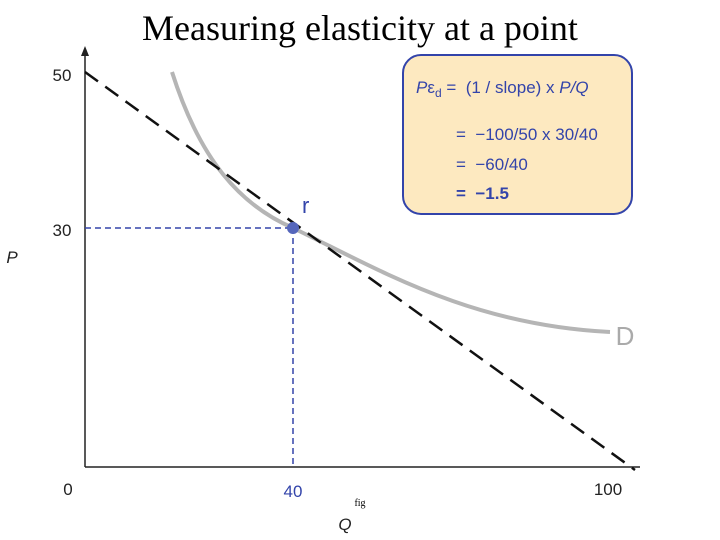 The image size is (720, 540). Describe the element at coordinates (422, 87) in the screenshot. I see `formula-p: P` at that location.